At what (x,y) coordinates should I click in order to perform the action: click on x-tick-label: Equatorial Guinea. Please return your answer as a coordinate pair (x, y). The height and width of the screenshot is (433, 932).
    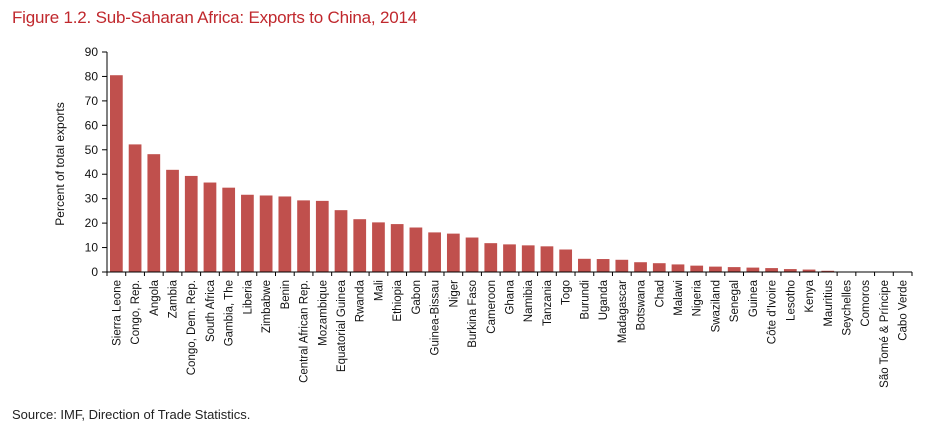
    Looking at the image, I should click on (342, 325).